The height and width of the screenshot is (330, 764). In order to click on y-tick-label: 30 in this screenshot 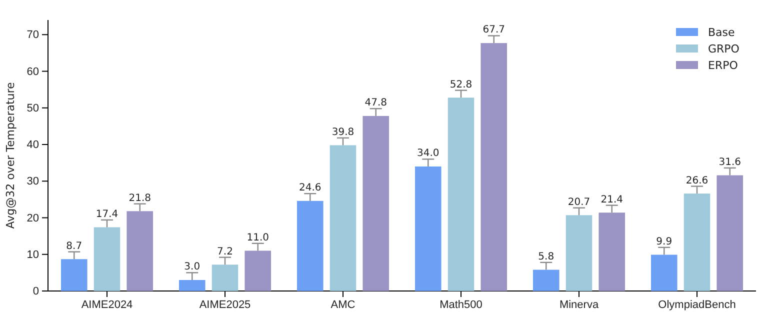, I will do `click(32, 182)`.